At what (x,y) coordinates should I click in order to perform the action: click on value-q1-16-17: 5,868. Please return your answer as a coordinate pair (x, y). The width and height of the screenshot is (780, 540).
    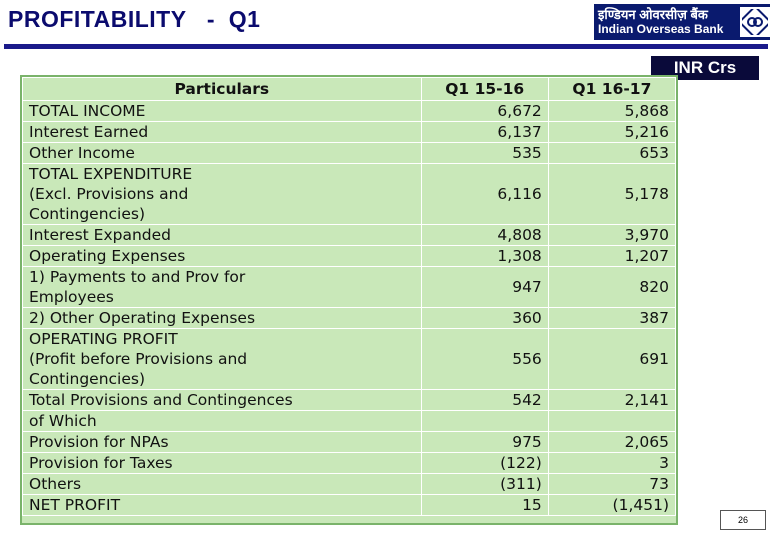
    Looking at the image, I should click on (612, 111).